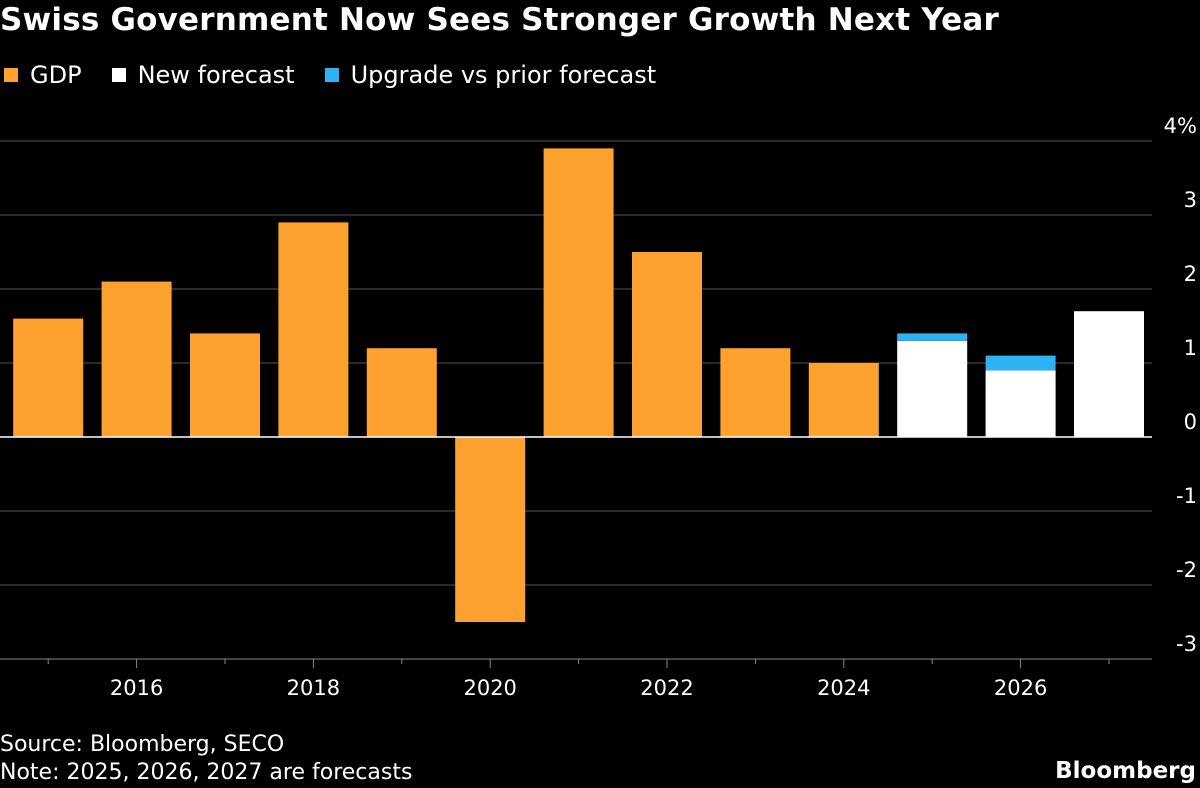 Image resolution: width=1200 pixels, height=788 pixels. I want to click on bar-upgrade-2025, so click(932, 337).